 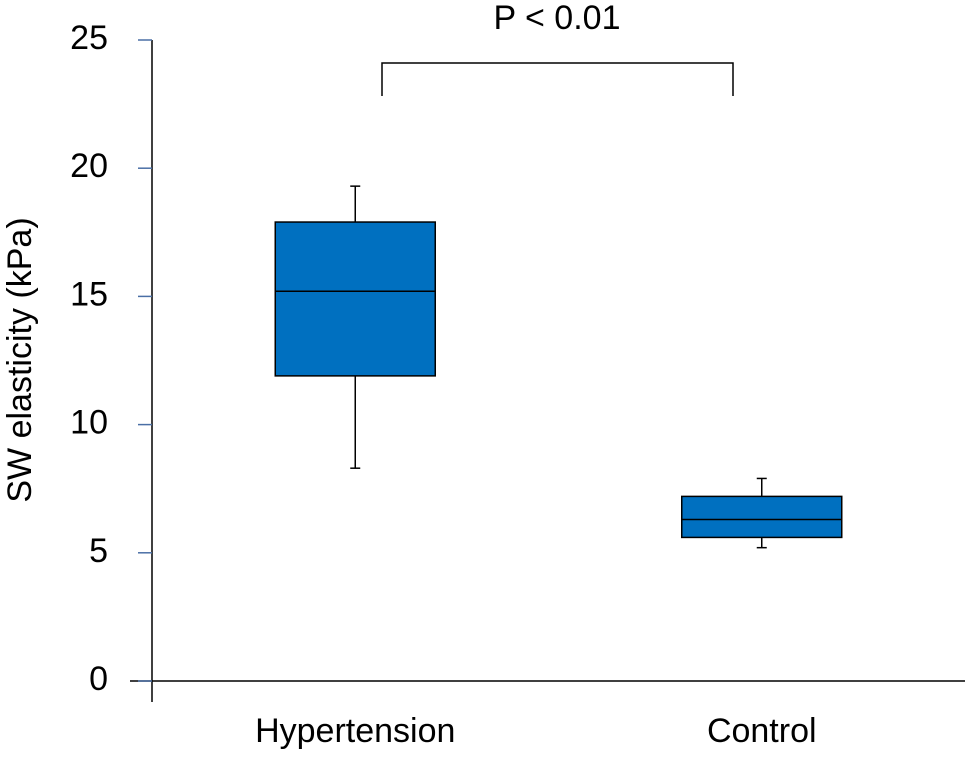 What do you see at coordinates (98, 551) in the screenshot?
I see `y-tick-label: 5` at bounding box center [98, 551].